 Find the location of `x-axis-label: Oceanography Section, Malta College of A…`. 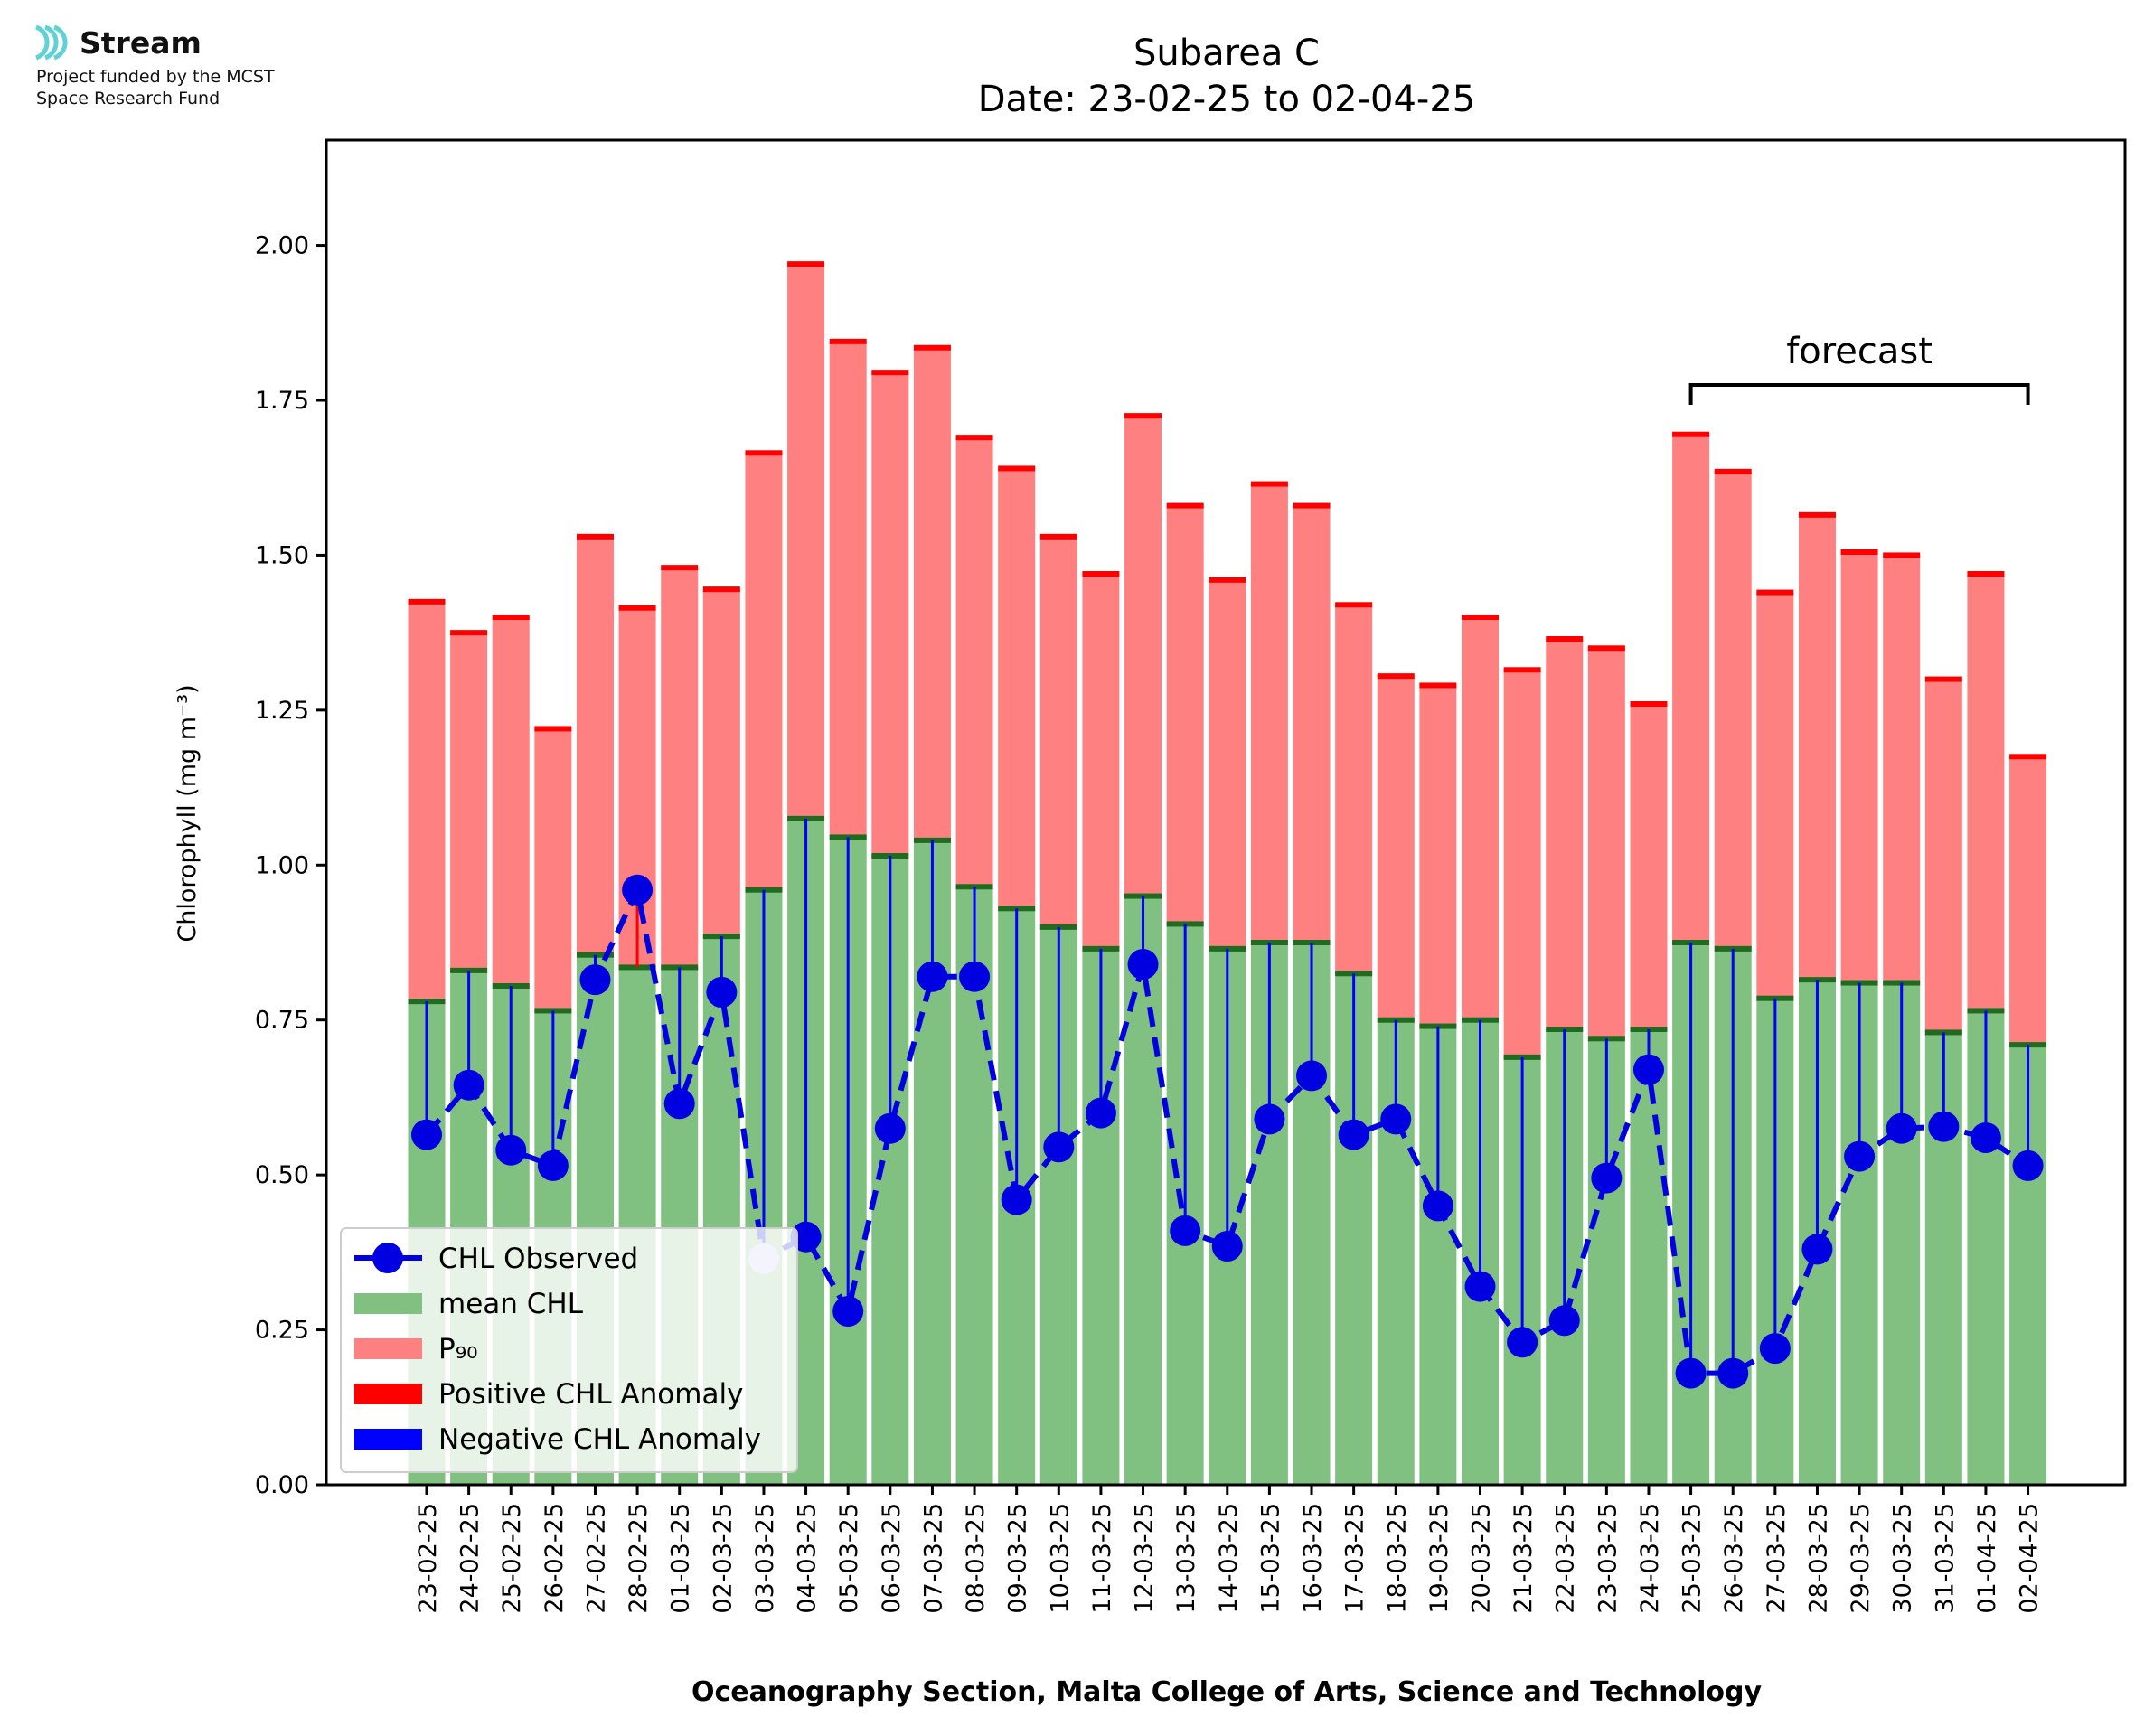

x-axis-label: Oceanography Section, Malta College of A… is located at coordinates (1227, 1692).